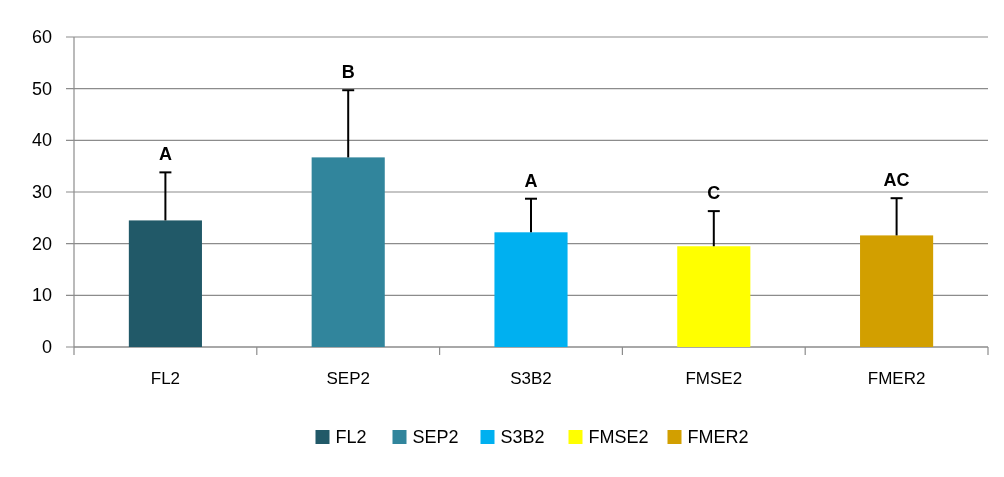  Describe the element at coordinates (896, 378) in the screenshot. I see `x-tick-label: FMER2` at that location.